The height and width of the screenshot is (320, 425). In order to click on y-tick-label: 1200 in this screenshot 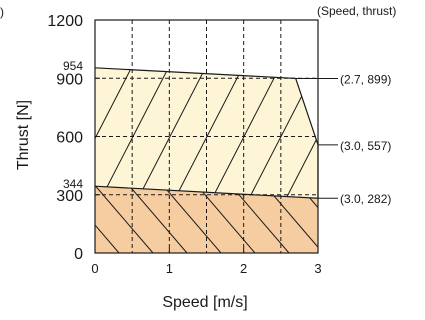, I will do `click(65, 21)`.